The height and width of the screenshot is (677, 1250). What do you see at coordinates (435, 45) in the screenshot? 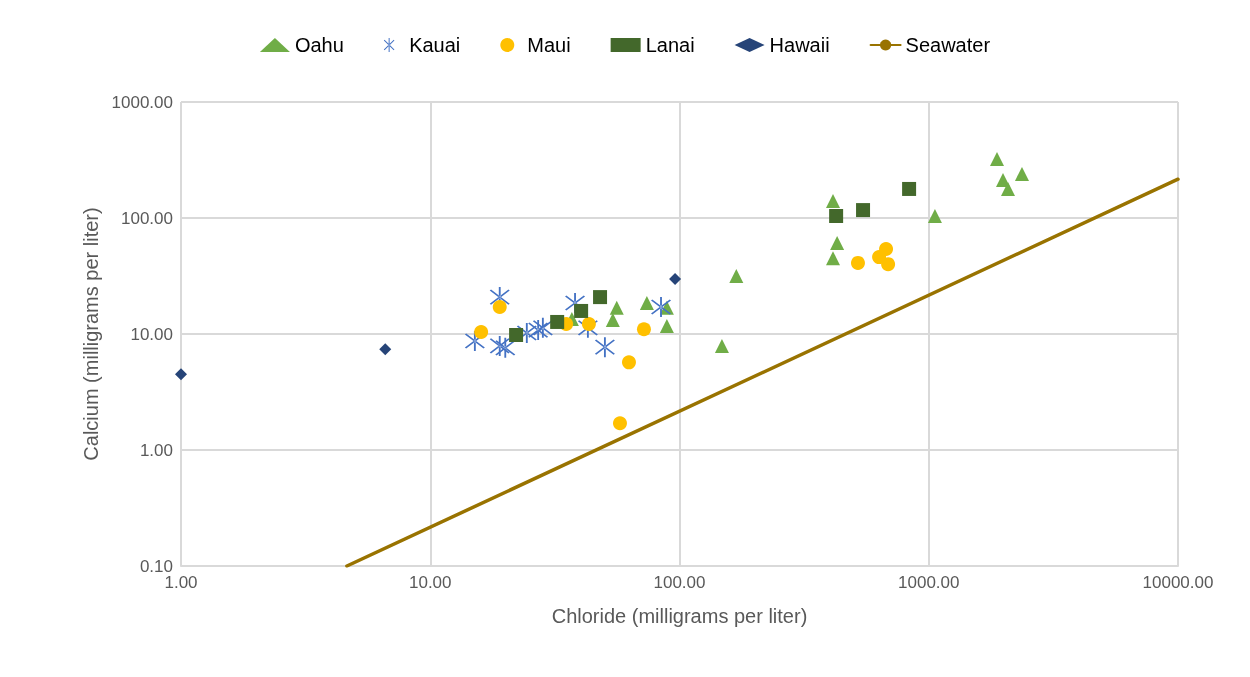
I see `legend-label: Kauai` at bounding box center [435, 45].